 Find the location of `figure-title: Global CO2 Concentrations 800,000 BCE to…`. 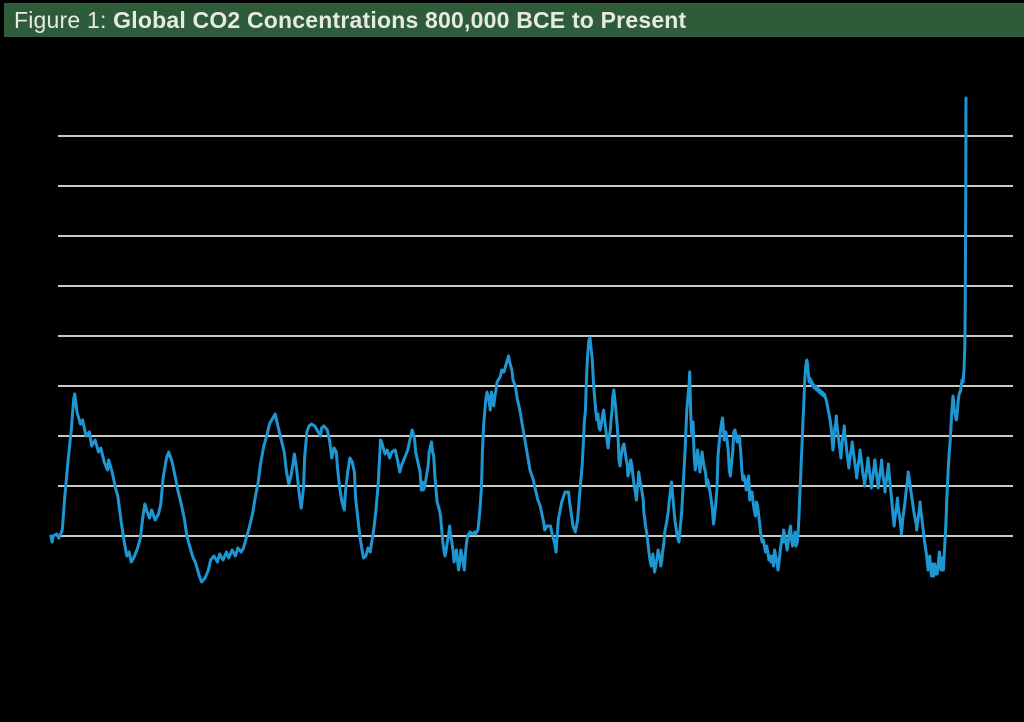

figure-title: Global CO2 Concentrations 800,000 BCE to… is located at coordinates (400, 19).